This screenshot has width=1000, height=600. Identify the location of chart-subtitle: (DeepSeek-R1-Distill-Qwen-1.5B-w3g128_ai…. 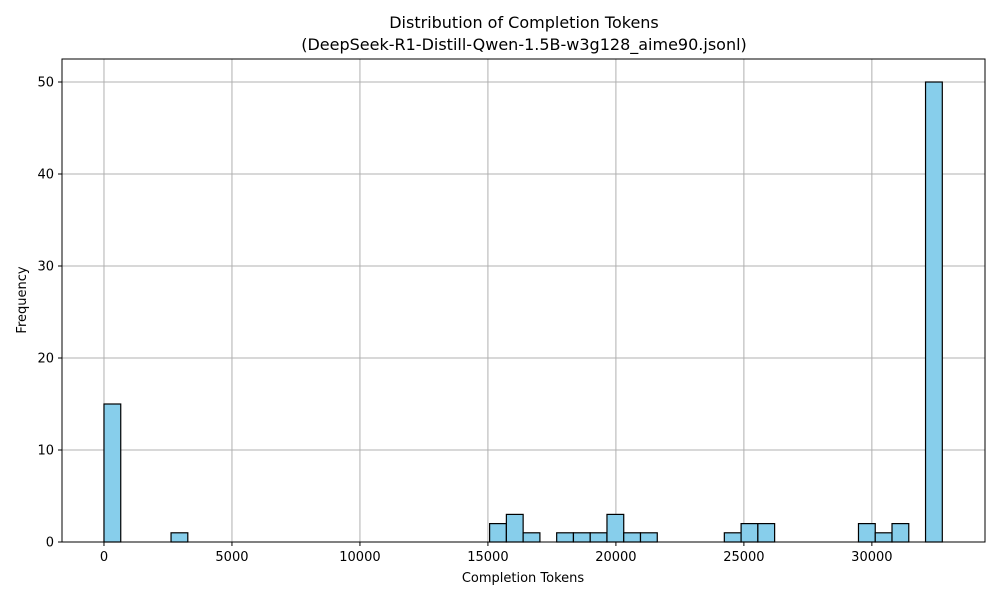
(524, 45).